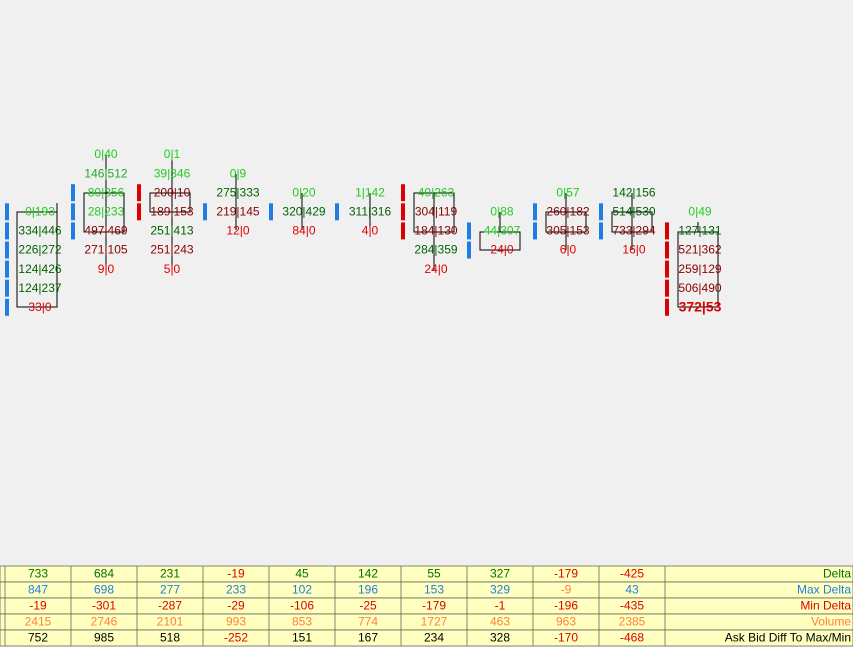  What do you see at coordinates (38, 622) in the screenshot?
I see `table-value: 2415` at bounding box center [38, 622].